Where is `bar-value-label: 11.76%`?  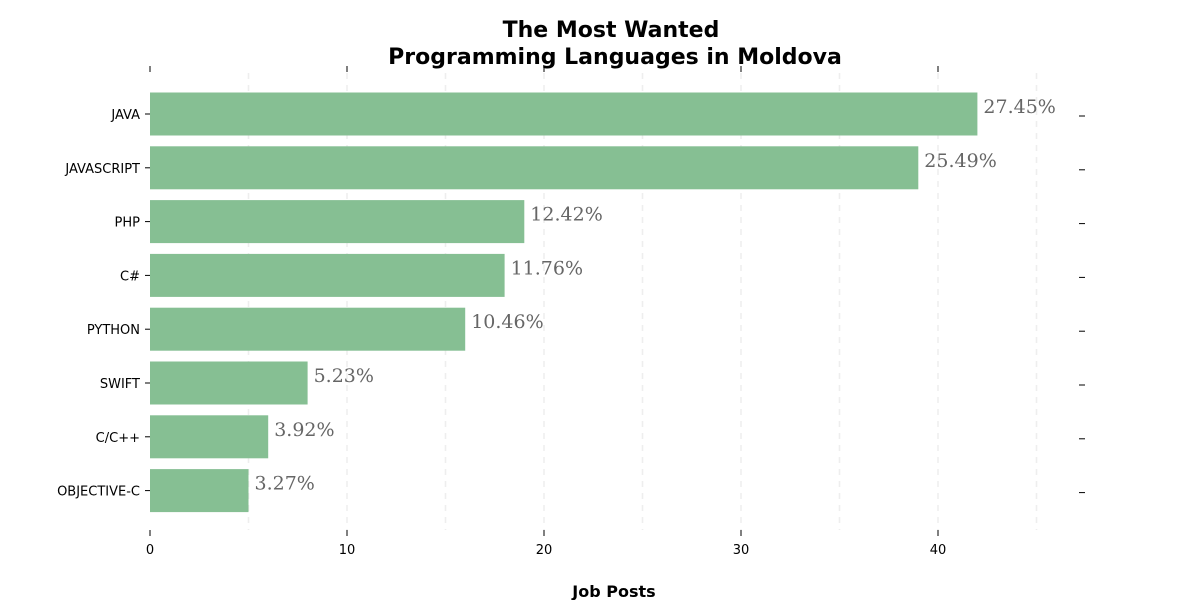
bar-value-label: 11.76% is located at coordinates (547, 268).